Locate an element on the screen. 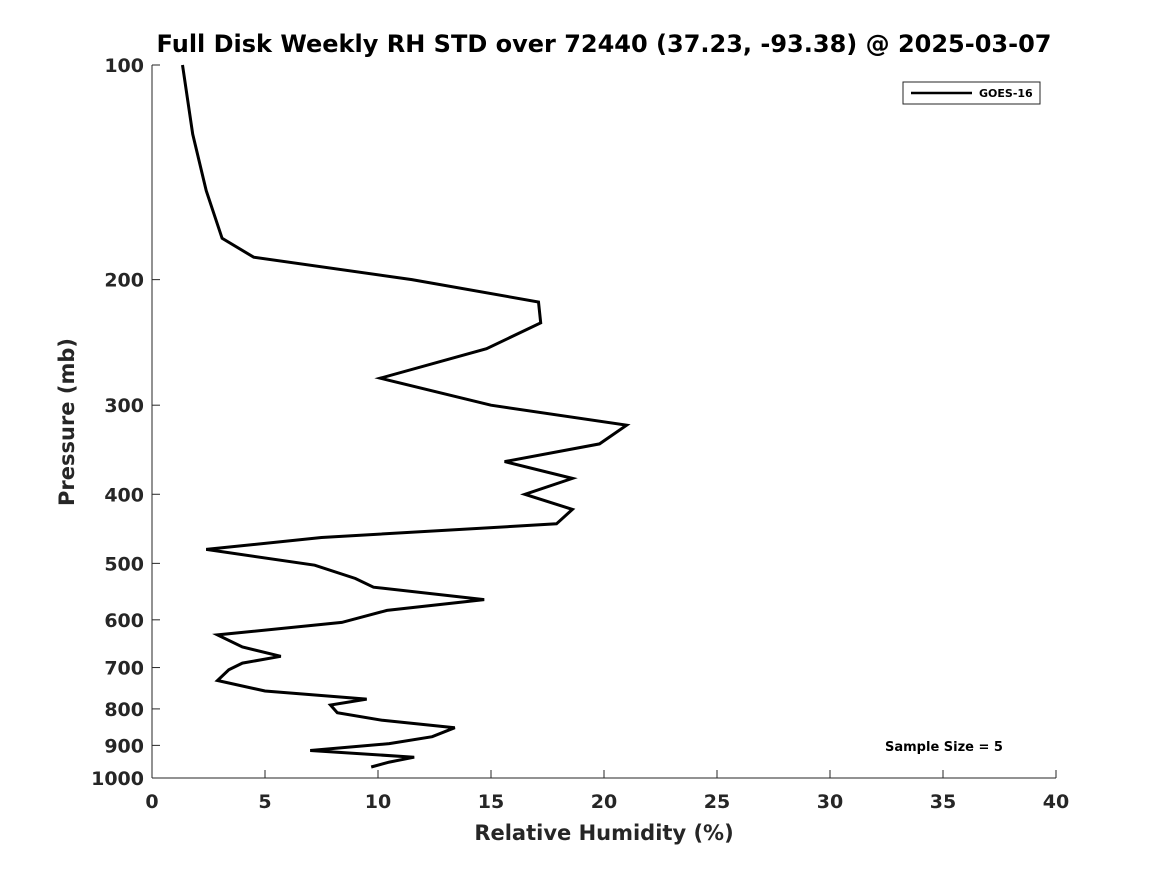 The image size is (1167, 875). x-tick-label: 30 is located at coordinates (830, 802).